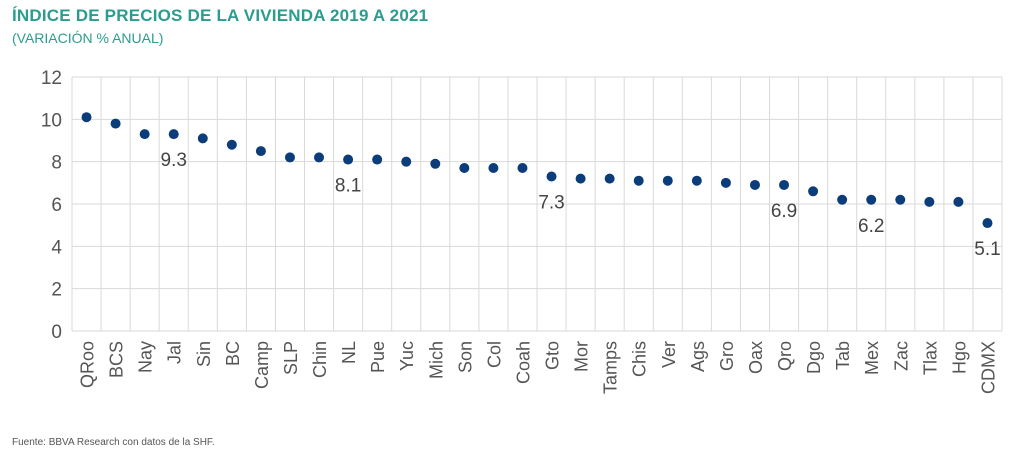 Image resolution: width=1024 pixels, height=457 pixels. Describe the element at coordinates (319, 157) in the screenshot. I see `point-chin` at that location.